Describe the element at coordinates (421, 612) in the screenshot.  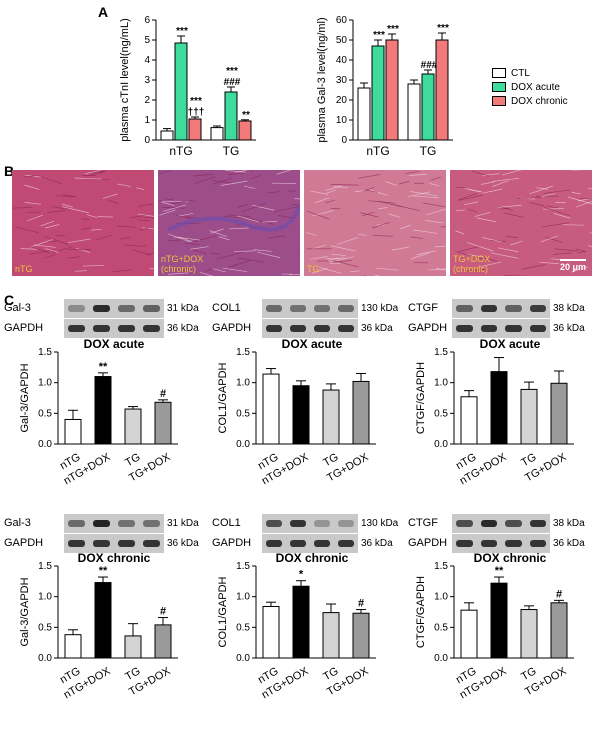
I see `y-axis-label: CTGF/GAPDH` at that location.